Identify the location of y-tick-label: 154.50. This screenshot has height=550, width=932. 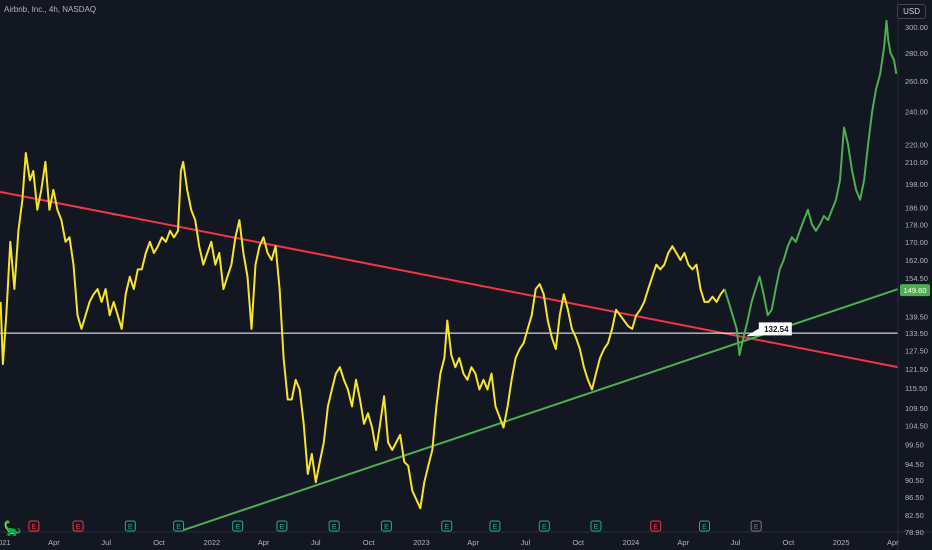
(916, 278).